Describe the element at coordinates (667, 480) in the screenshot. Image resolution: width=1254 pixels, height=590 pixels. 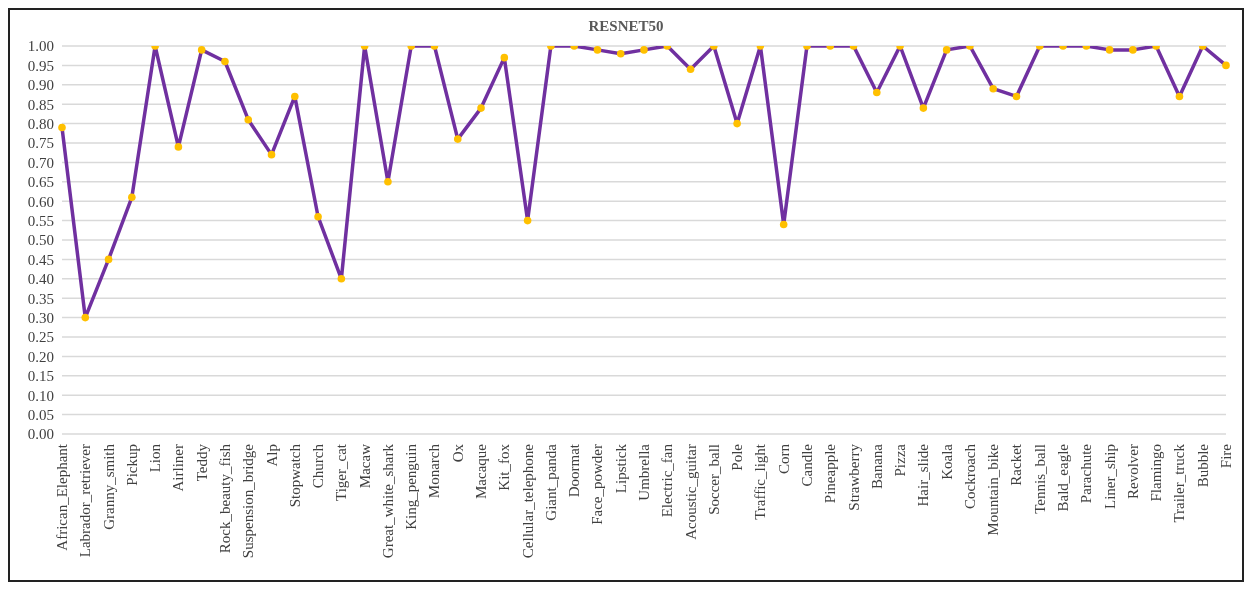
I see `x-tick-label: Electric_fan` at that location.